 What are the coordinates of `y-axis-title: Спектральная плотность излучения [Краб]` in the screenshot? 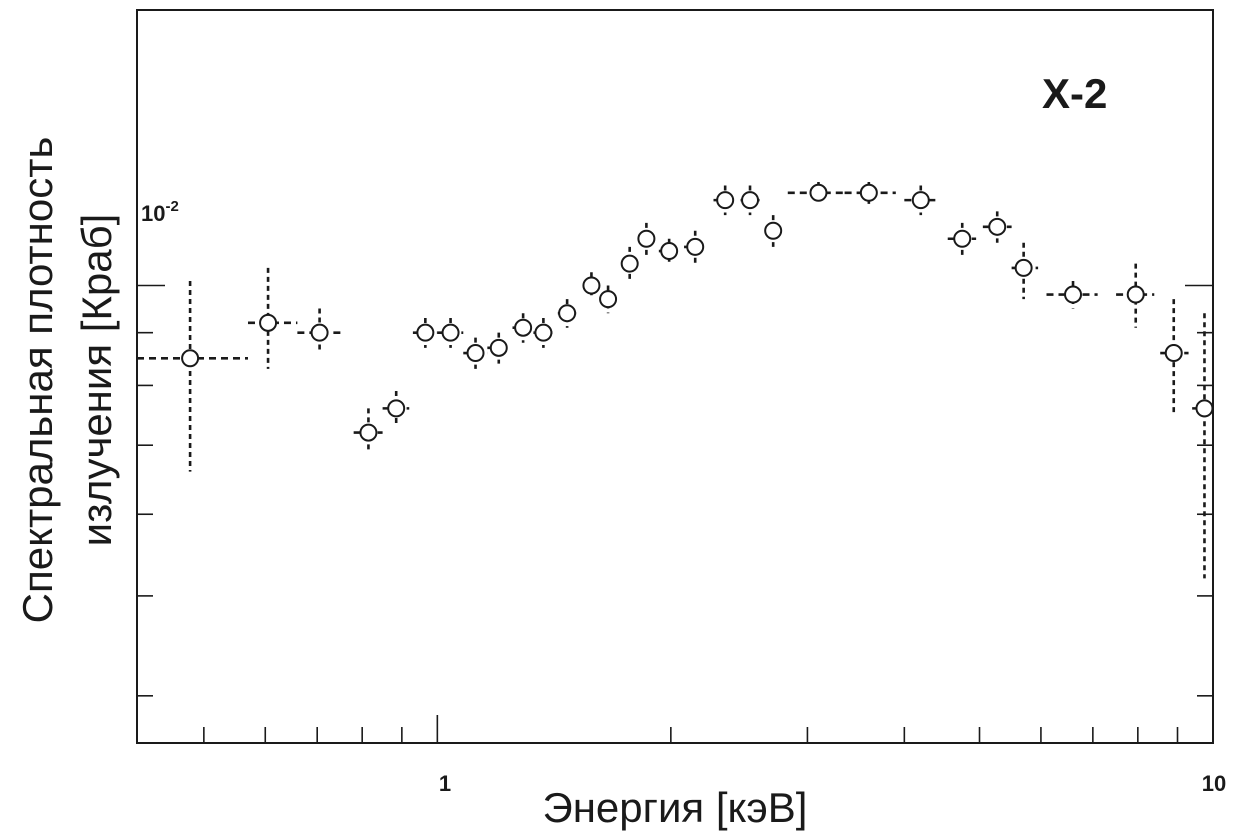 It's located at (67, 380).